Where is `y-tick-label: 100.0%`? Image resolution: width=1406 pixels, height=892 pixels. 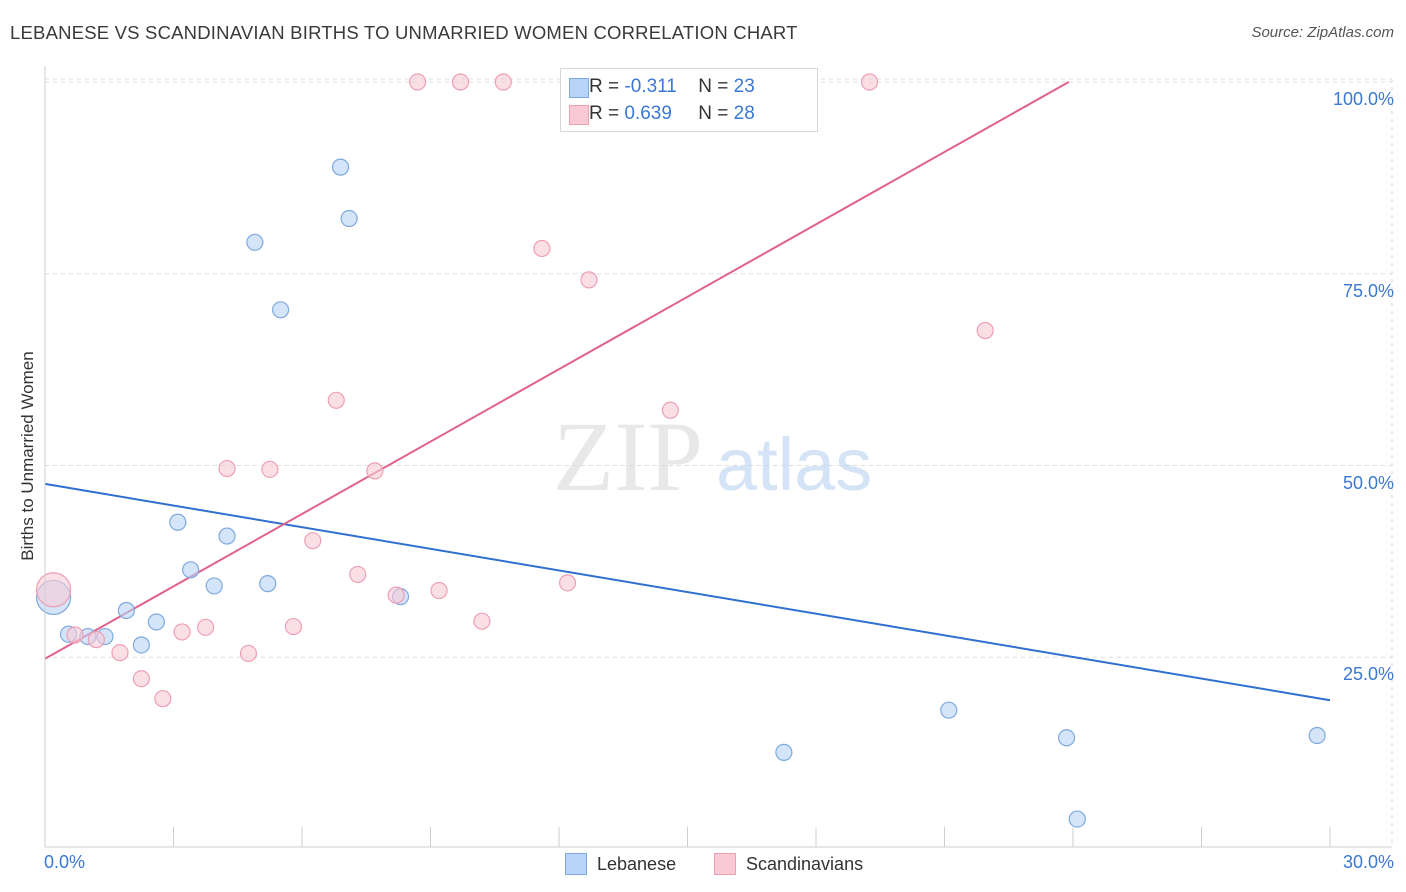
y-tick-label: 100.0% is located at coordinates (1363, 99).